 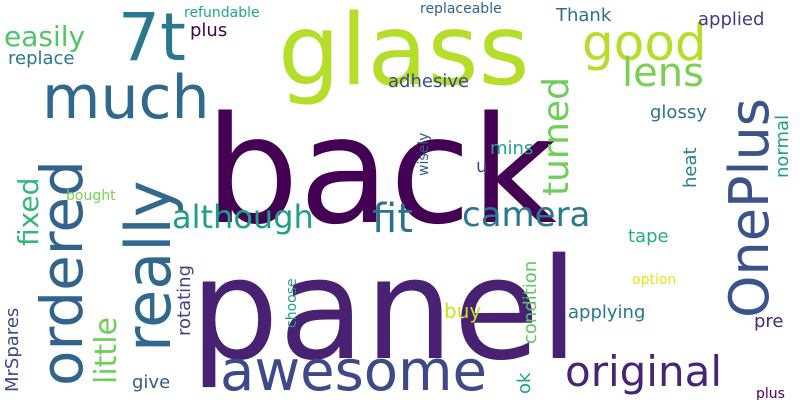 I want to click on word-adhesive: adhesive, so click(x=428, y=81).